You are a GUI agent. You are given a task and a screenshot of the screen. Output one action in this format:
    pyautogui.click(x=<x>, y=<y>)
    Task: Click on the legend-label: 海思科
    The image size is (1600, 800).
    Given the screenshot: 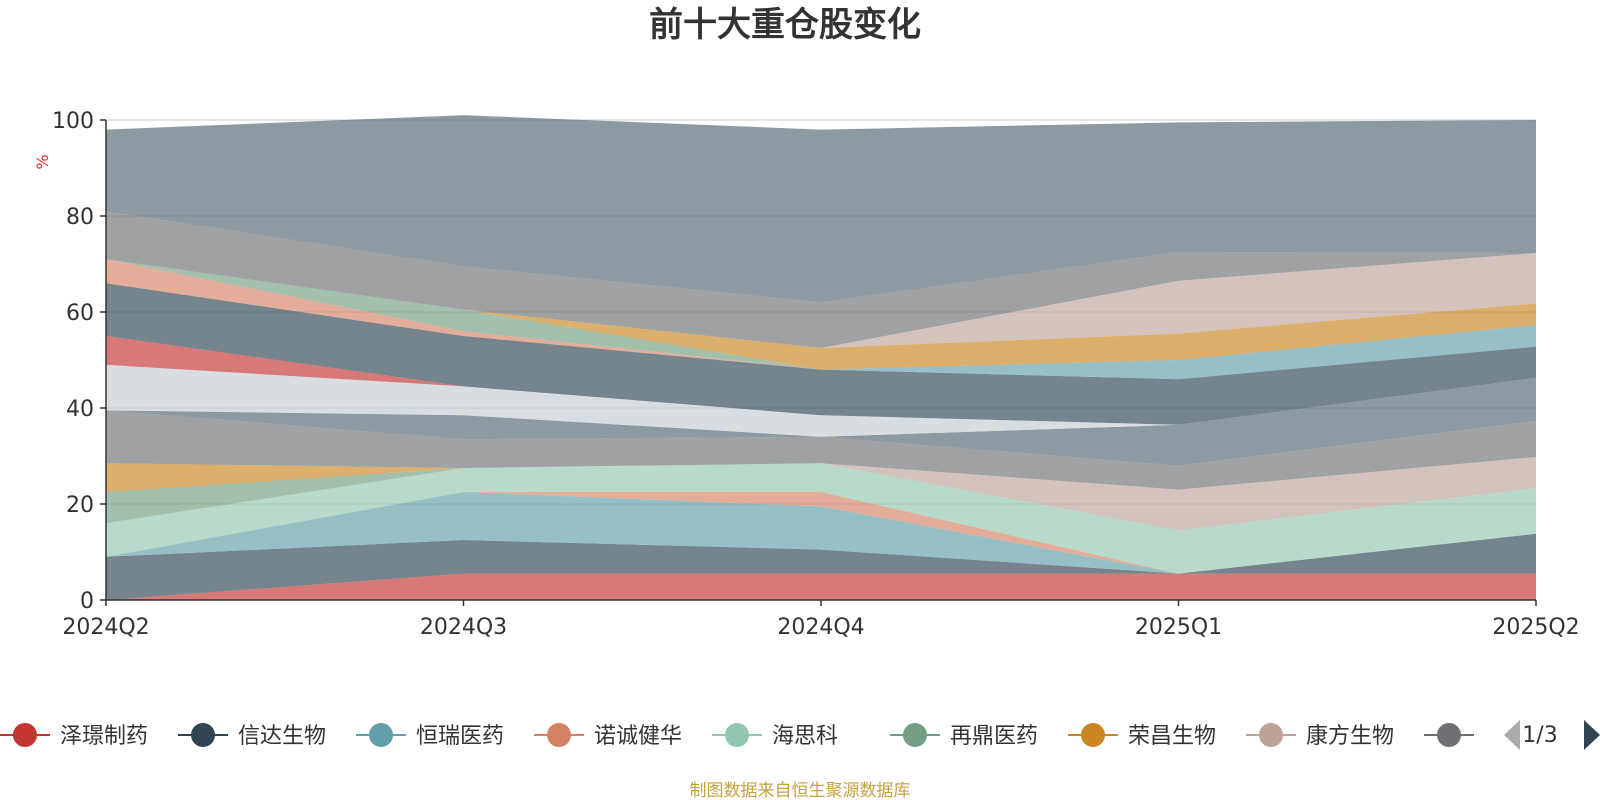 What is the action you would take?
    pyautogui.click(x=805, y=736)
    